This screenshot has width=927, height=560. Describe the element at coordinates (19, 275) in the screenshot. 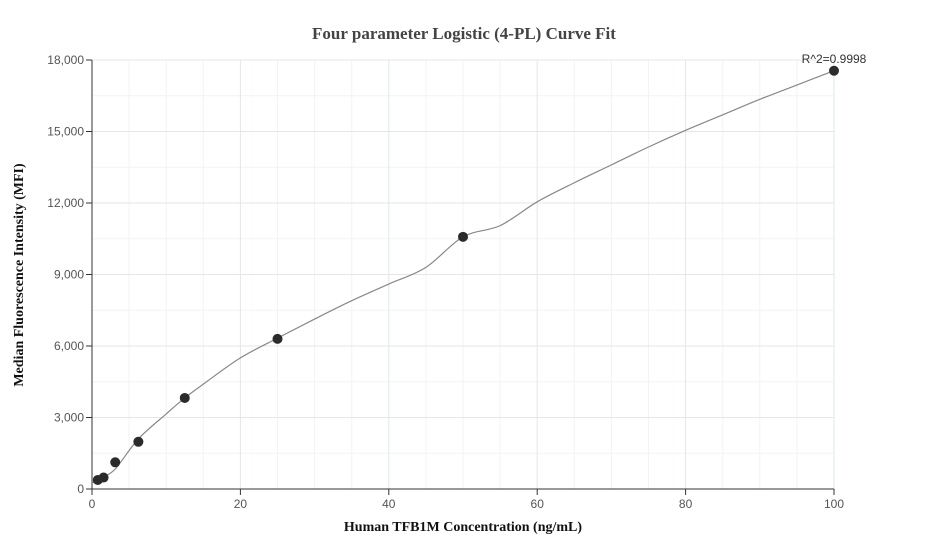

I see `y-axis-title: Median Fluorescence Intensity (MFI)` at that location.